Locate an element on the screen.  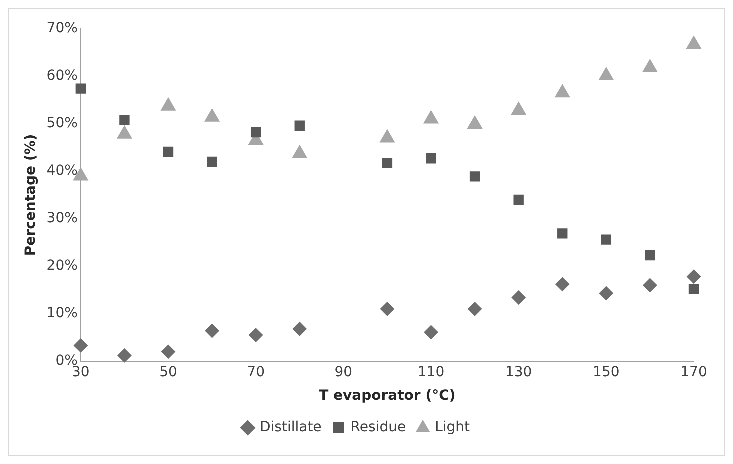
y-tick-label: 70% is located at coordinates (62, 28).